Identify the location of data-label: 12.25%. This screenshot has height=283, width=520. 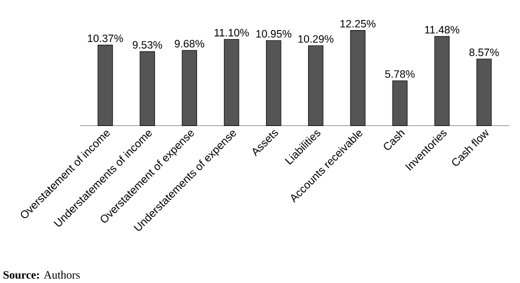
(358, 24).